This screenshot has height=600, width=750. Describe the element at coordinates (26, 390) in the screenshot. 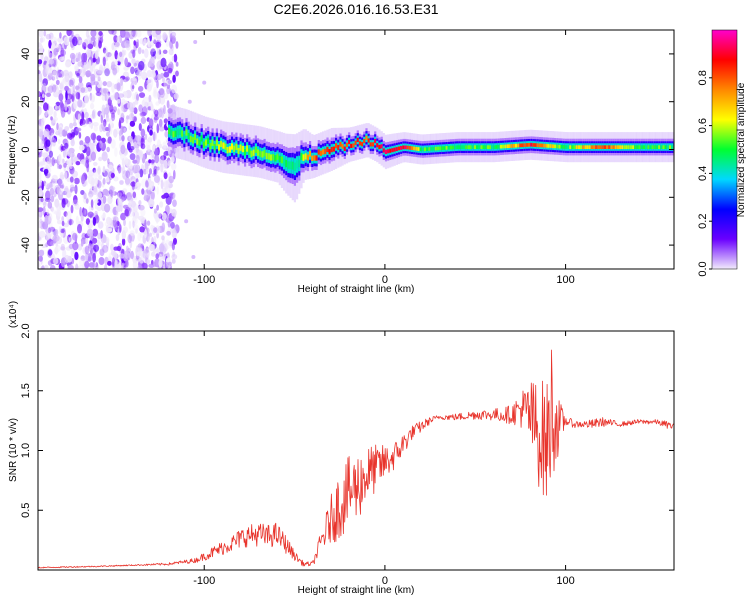

I see `y-tick-label: 1.5` at that location.